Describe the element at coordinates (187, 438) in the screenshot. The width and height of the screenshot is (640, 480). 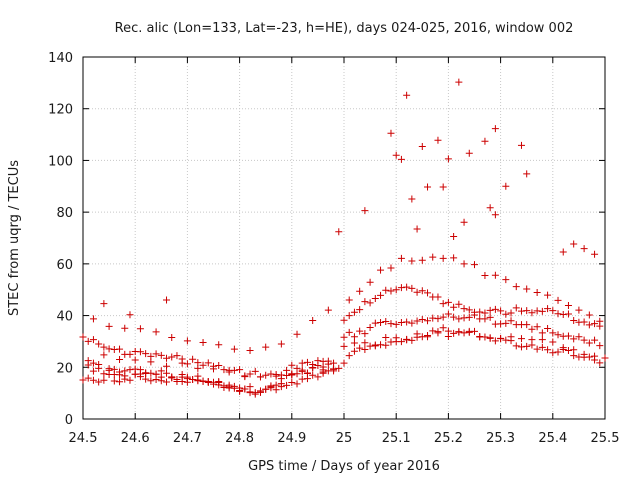
I see `x-tick-label: 24.7` at that location.